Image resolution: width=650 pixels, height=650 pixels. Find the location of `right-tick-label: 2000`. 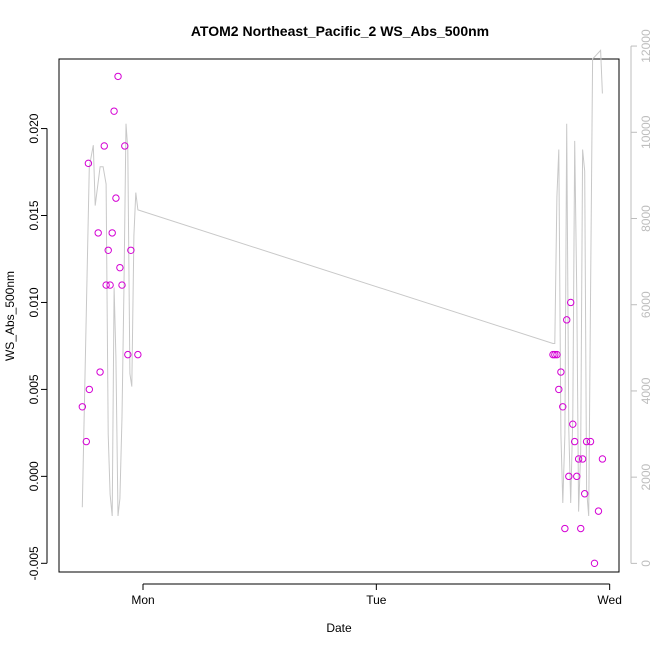

right-tick-label: 2000 is located at coordinates (644, 476).